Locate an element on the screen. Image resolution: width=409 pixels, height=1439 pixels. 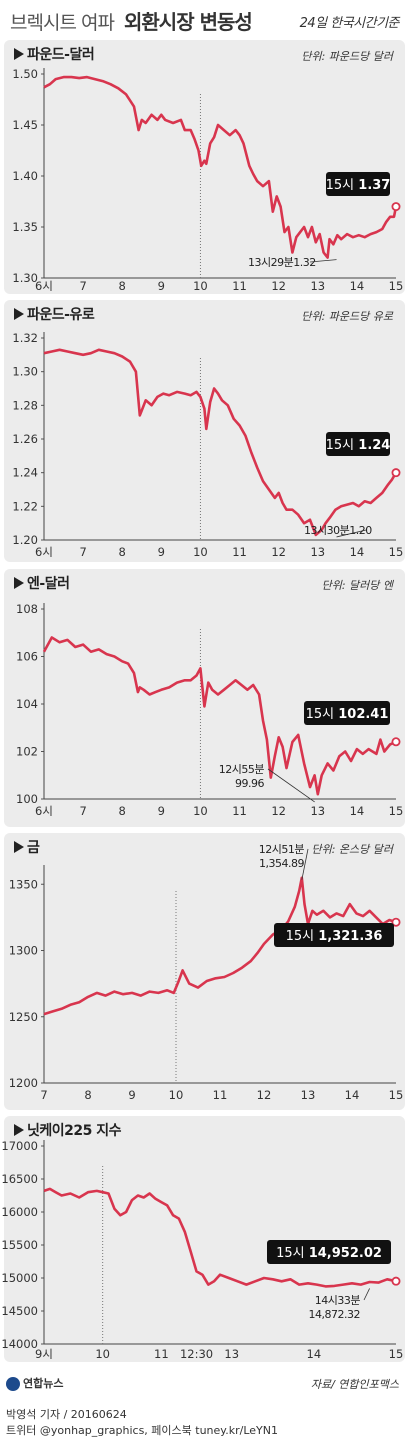
y-tick-label: 1.26 is located at coordinates (25, 439).